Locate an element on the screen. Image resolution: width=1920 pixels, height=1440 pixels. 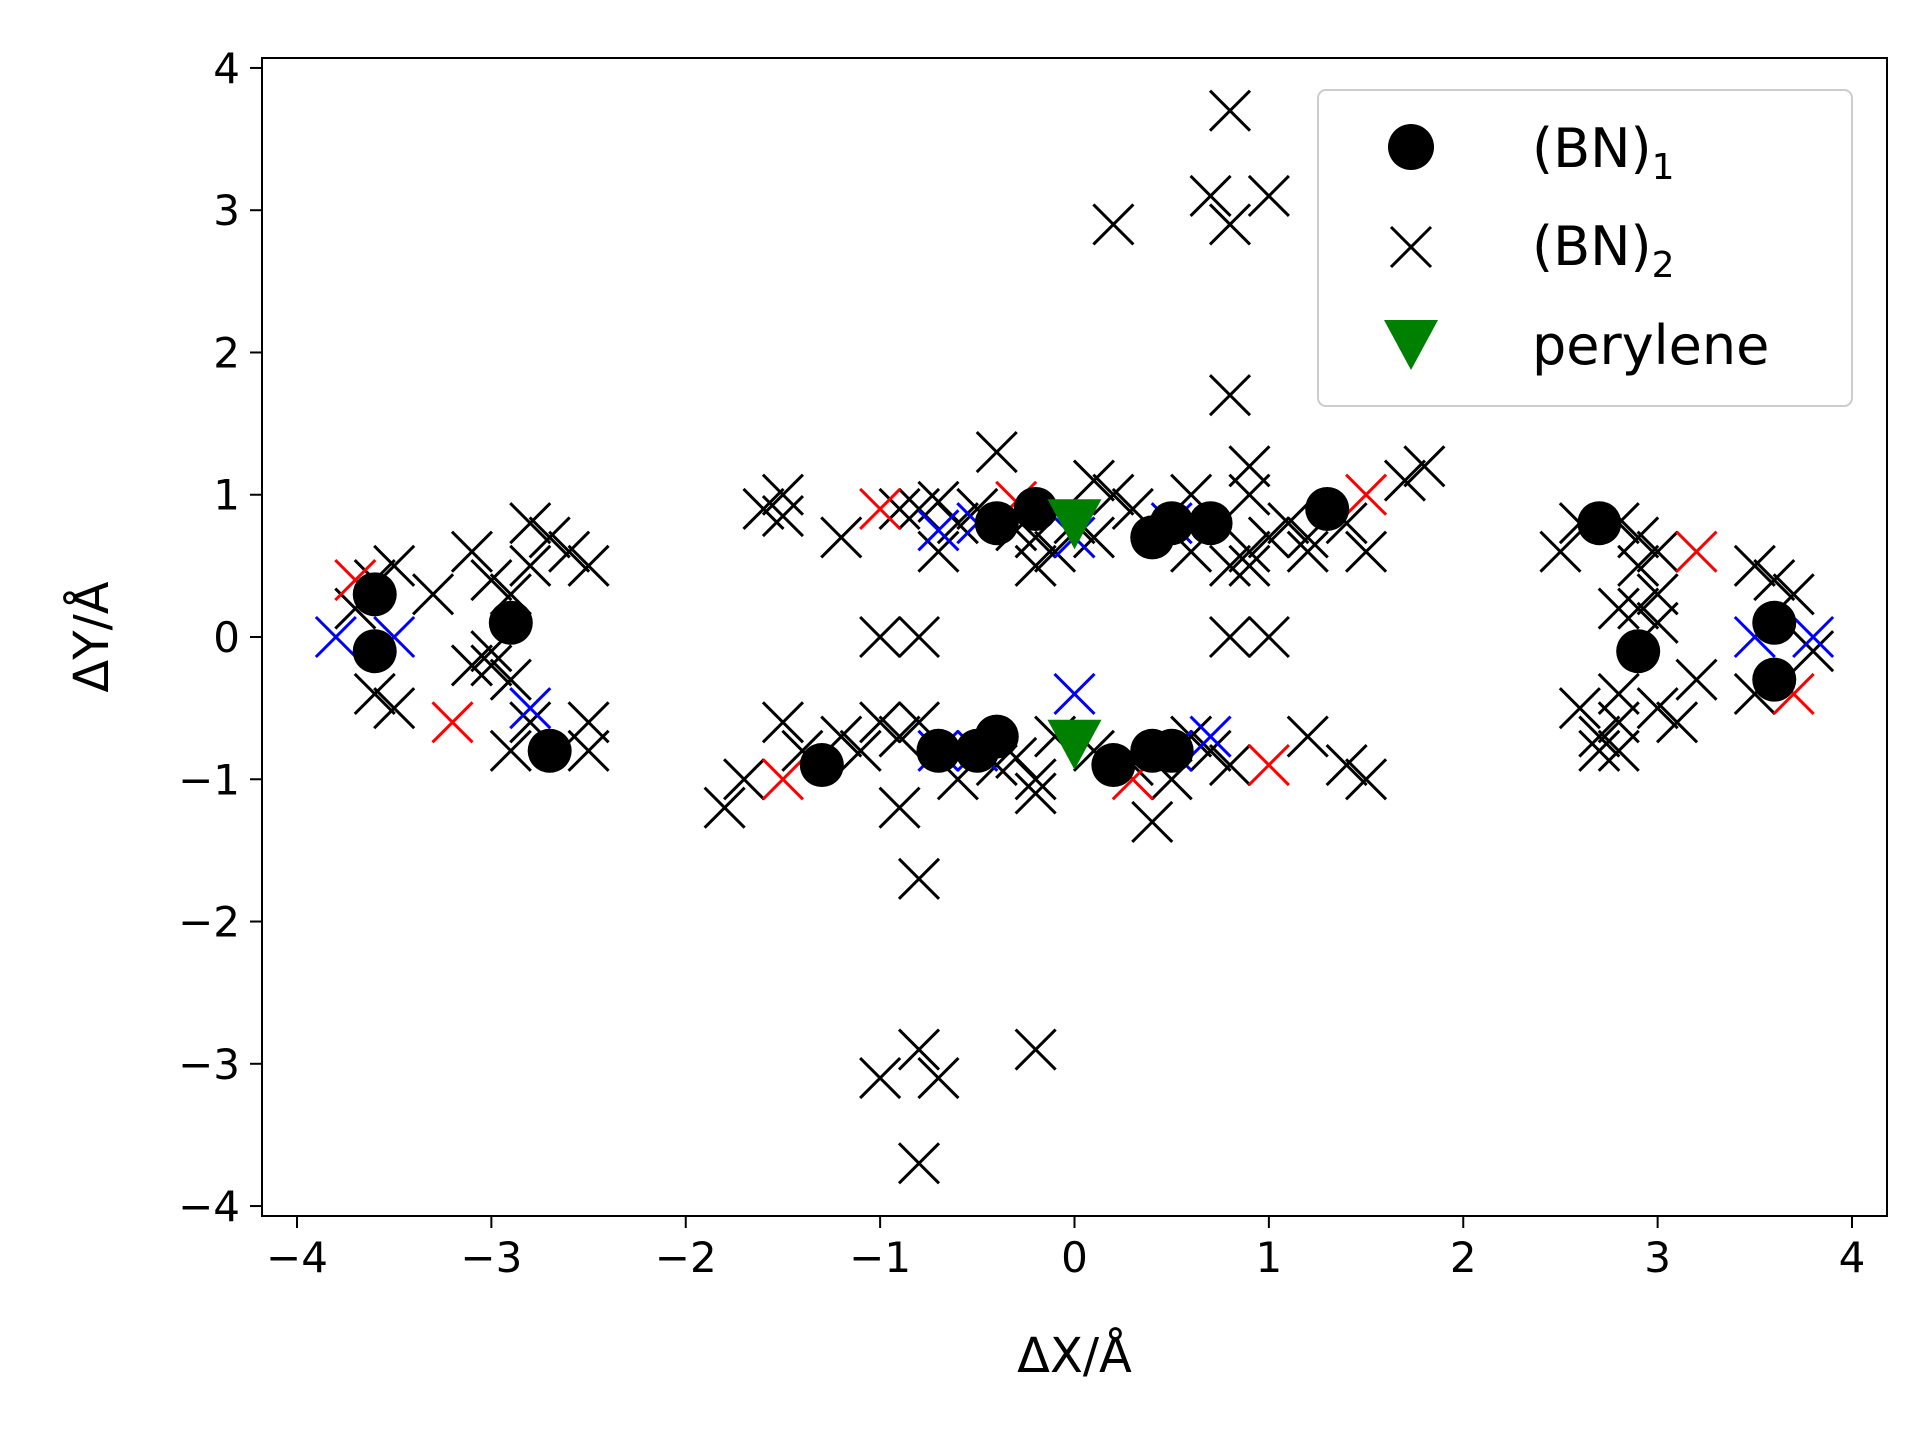
legend: (BN)1 (BN)2 perylene is located at coordinates (1585, 248).